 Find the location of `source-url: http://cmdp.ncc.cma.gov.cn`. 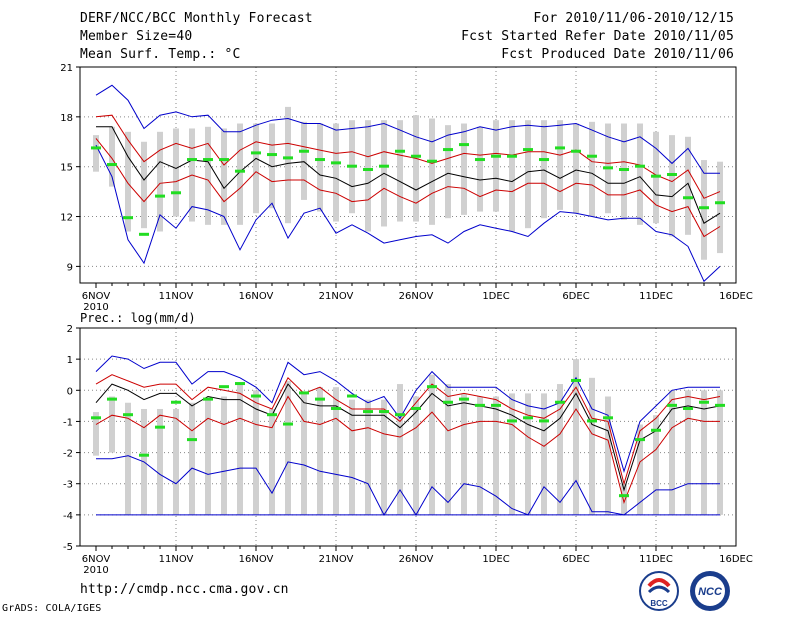

source-url: http://cmdp.ncc.cma.gov.cn is located at coordinates (184, 589).